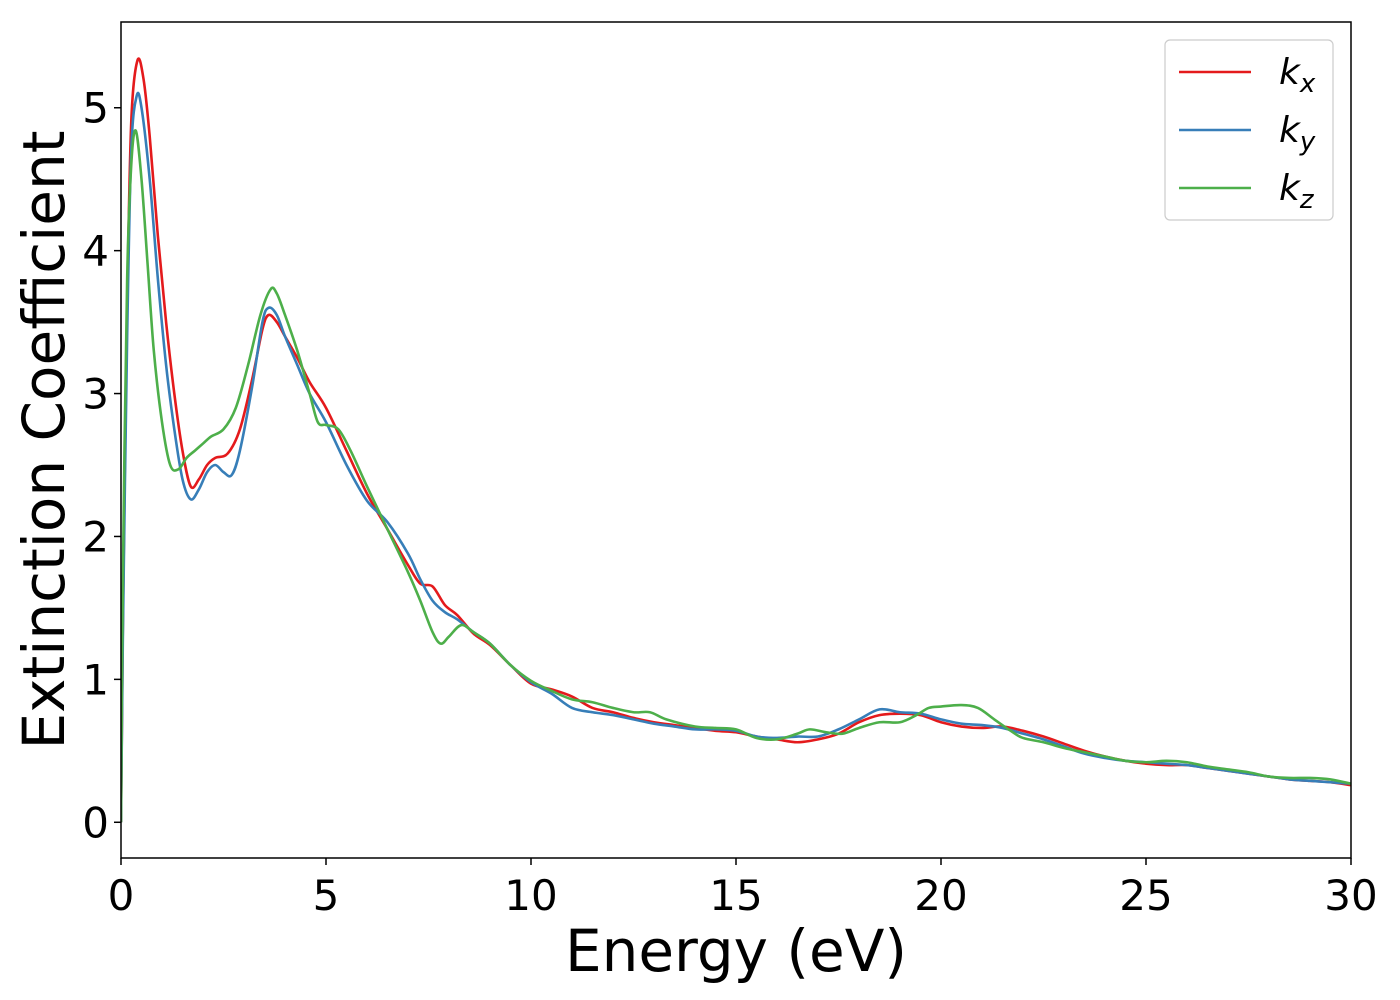 The image size is (1400, 1000). I want to click on legend-label-x: kx, so click(1297, 75).